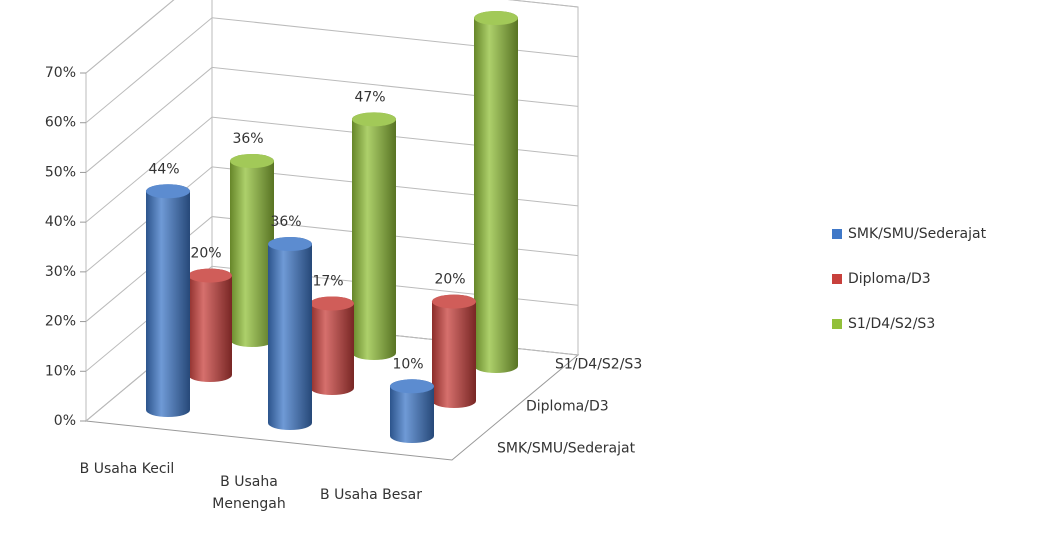 Image resolution: width=1059 pixels, height=538 pixels. What do you see at coordinates (889, 279) in the screenshot?
I see `legend-label: Diploma/D3` at bounding box center [889, 279].